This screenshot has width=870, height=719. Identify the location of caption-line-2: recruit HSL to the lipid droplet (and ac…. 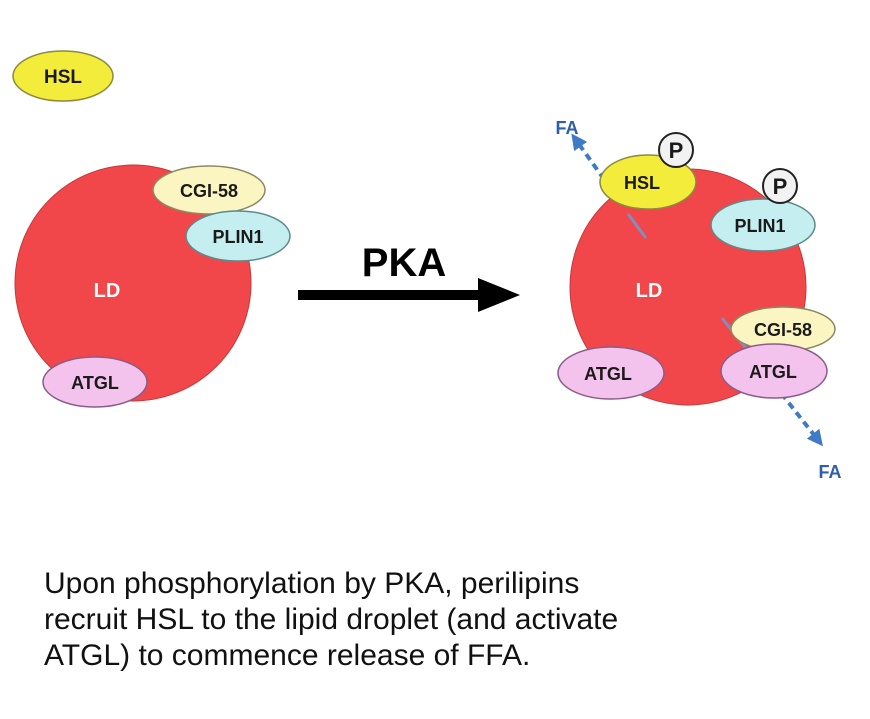
(331, 619).